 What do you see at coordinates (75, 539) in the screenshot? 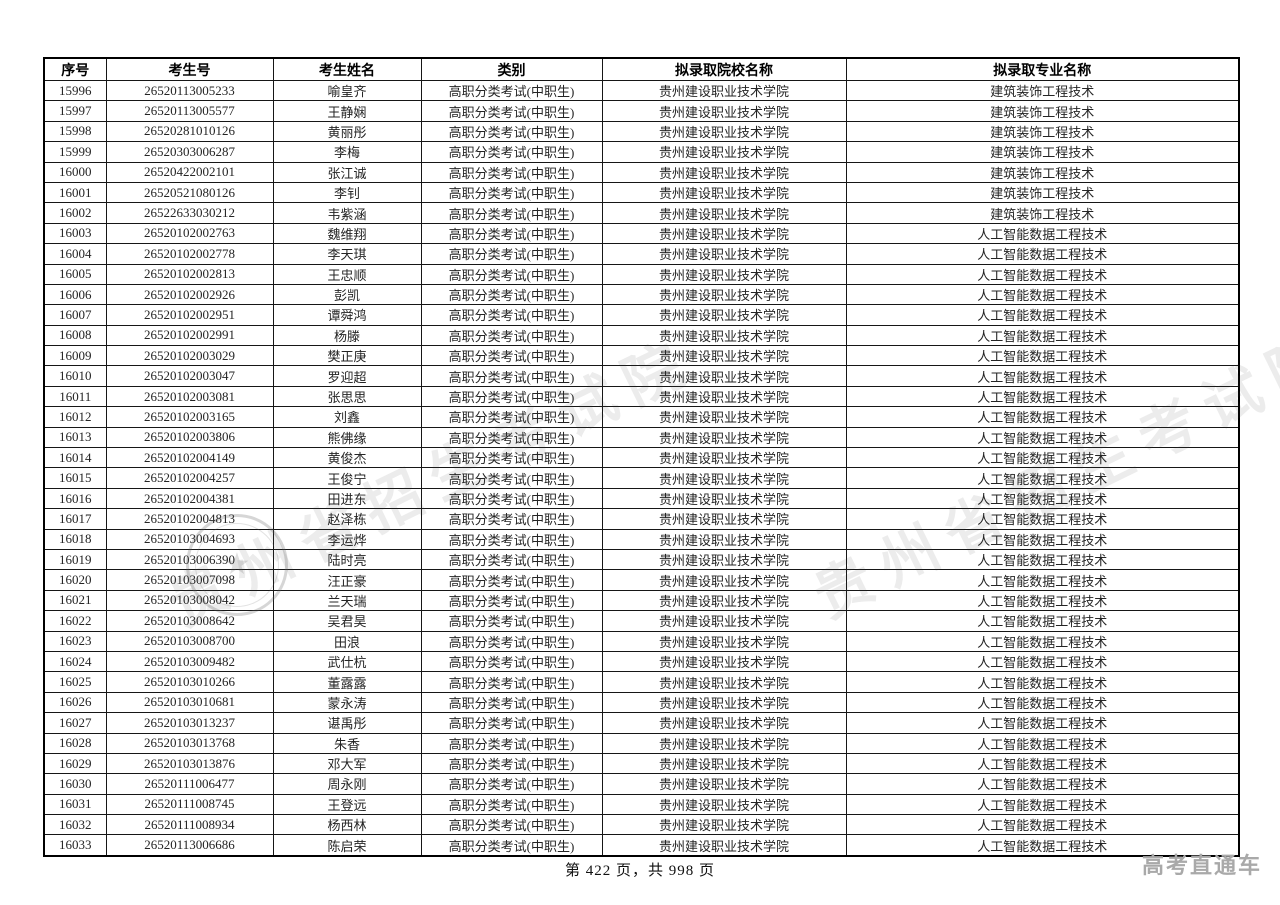
I see `cell-seq: 16018` at bounding box center [75, 539].